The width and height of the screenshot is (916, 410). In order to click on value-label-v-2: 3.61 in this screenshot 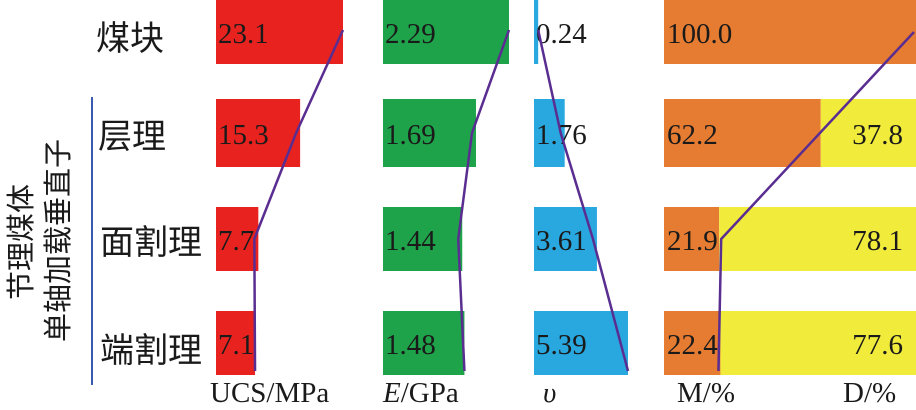, I will do `click(561, 241)`.